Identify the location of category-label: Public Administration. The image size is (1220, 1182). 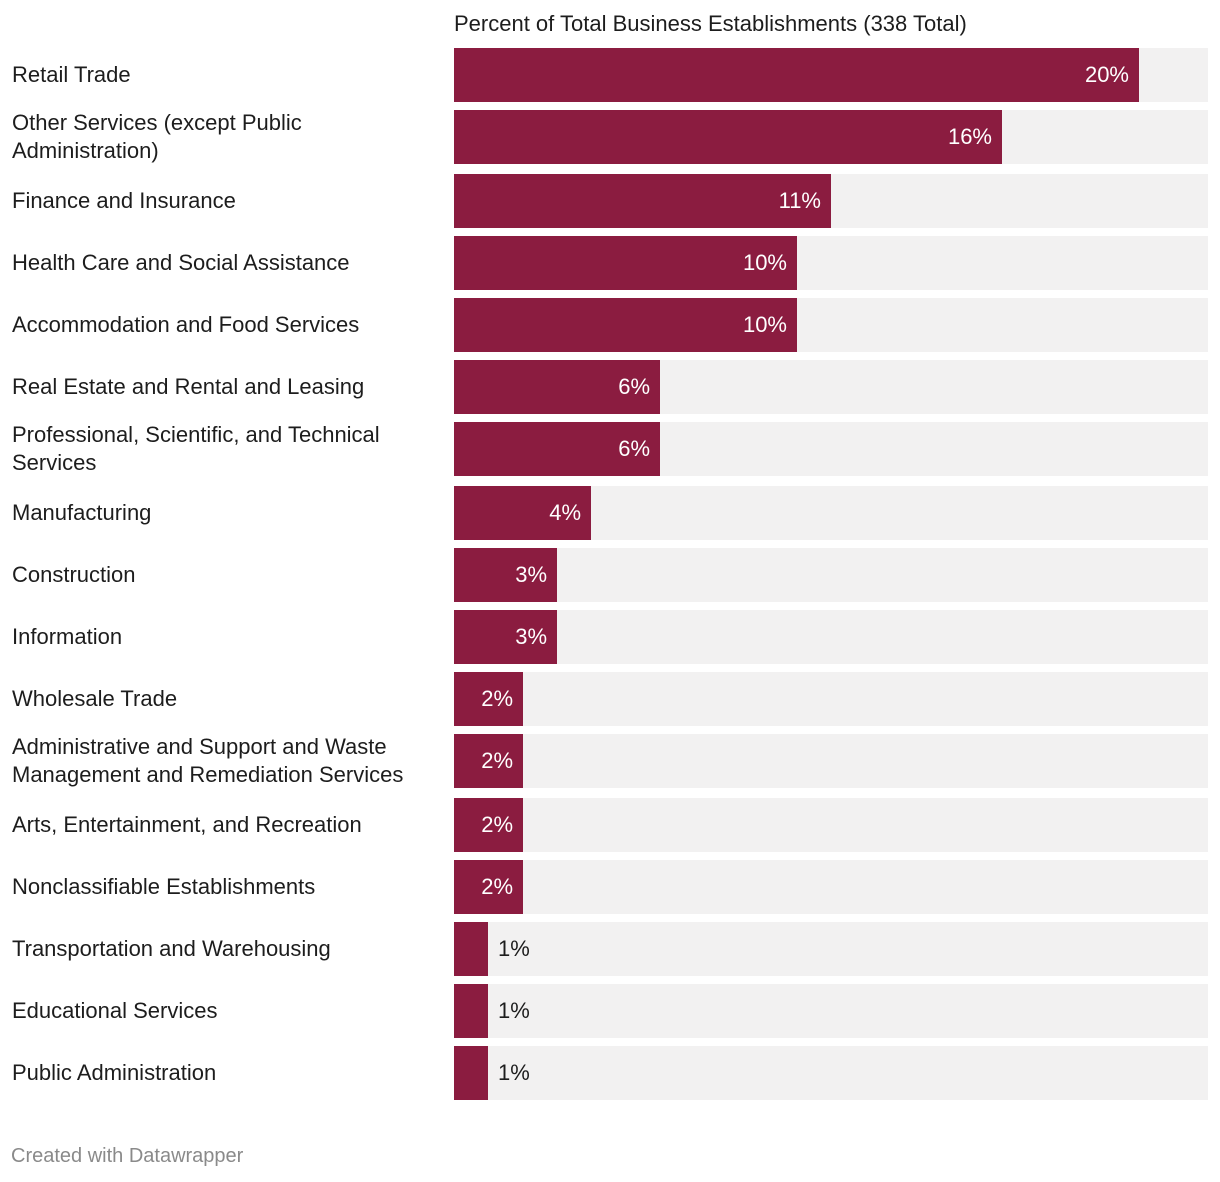
(114, 1072).